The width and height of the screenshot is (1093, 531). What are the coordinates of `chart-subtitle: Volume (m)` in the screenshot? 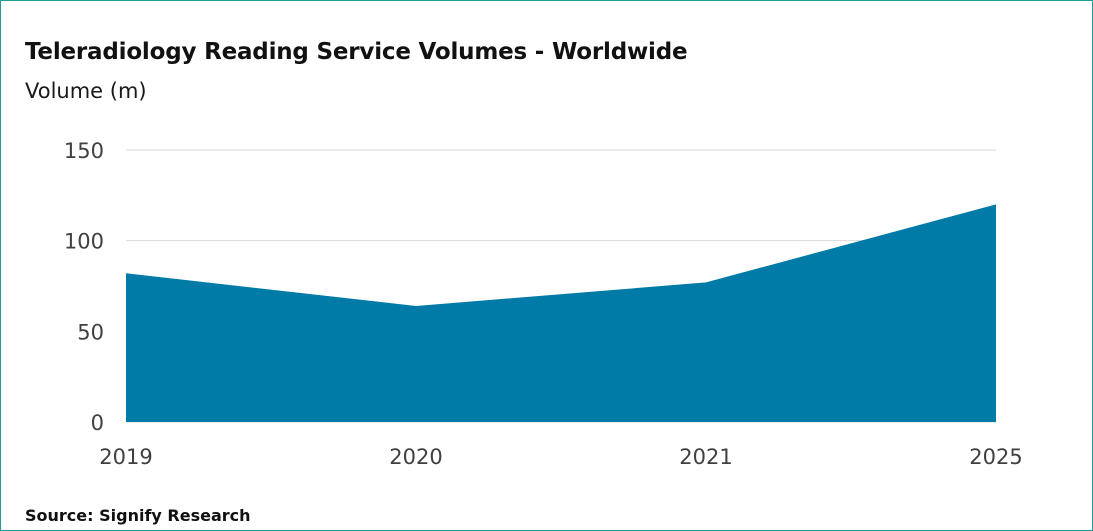 It's located at (86, 91).